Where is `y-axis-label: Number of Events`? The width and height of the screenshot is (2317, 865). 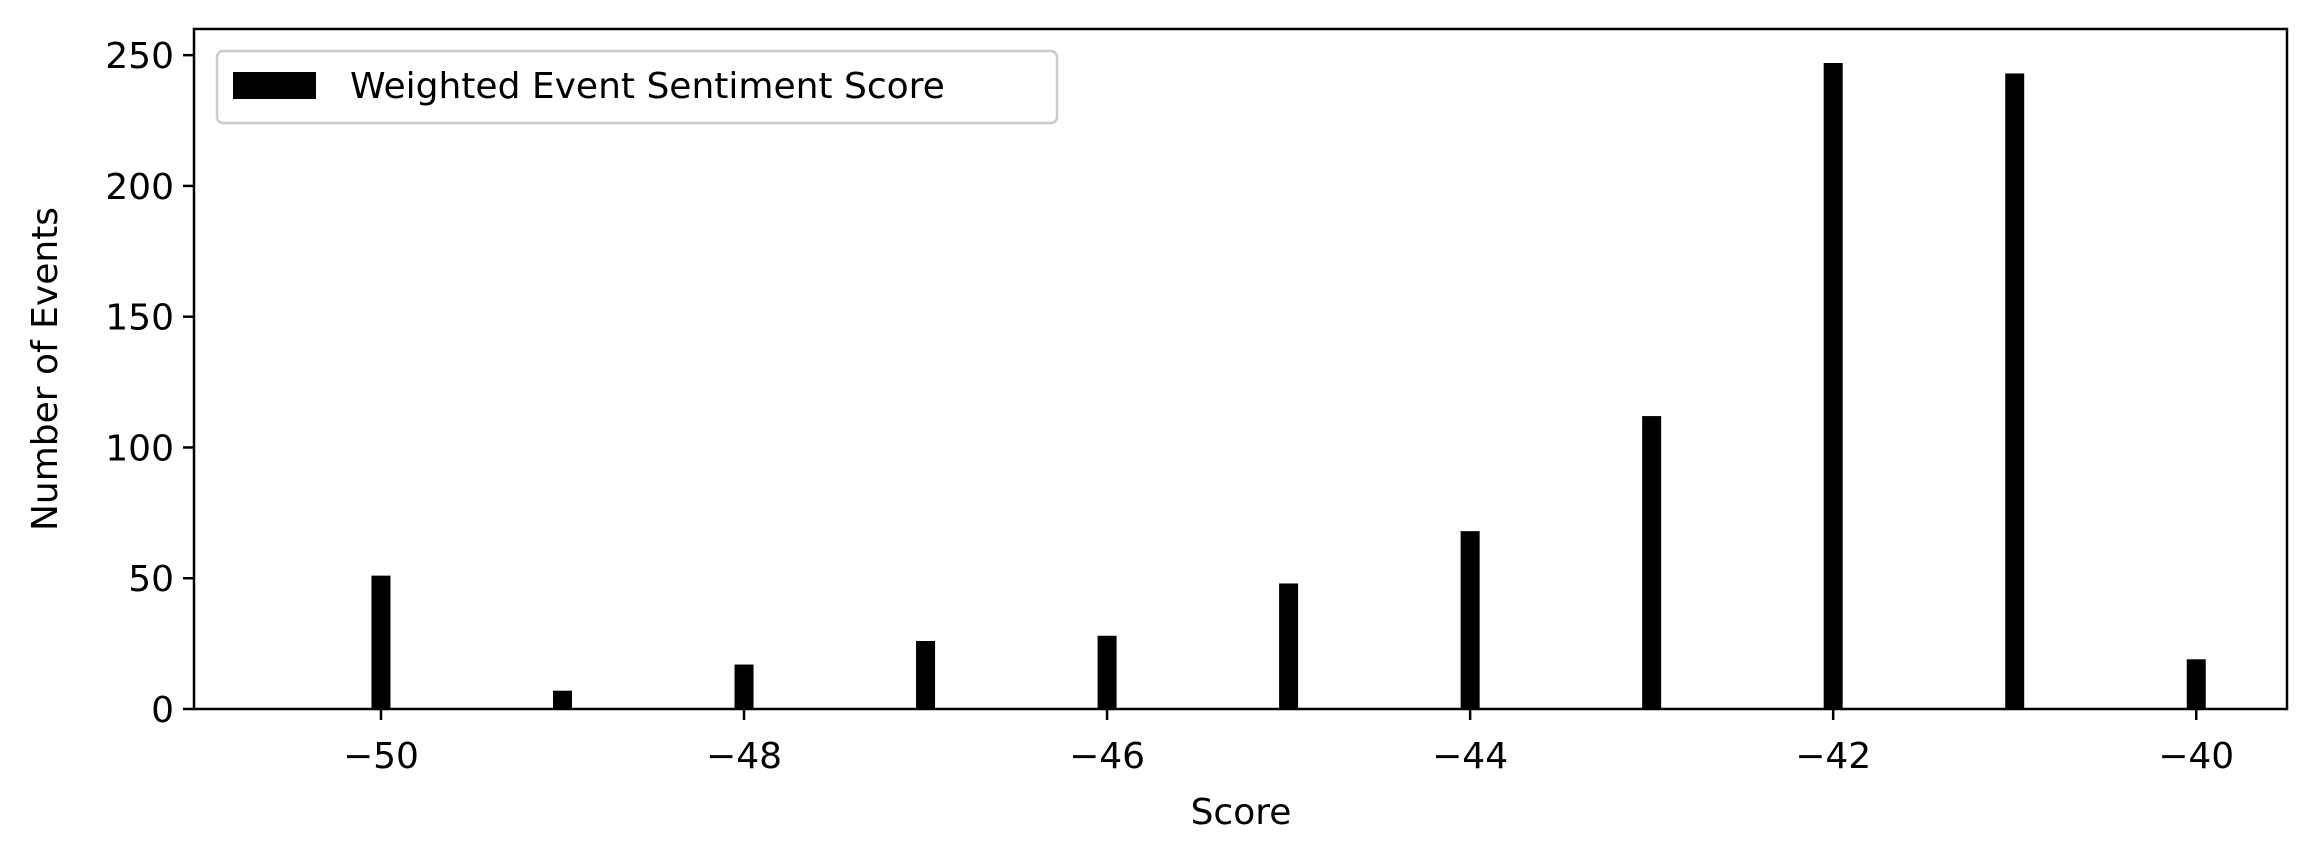 y-axis-label: Number of Events is located at coordinates (45, 369).